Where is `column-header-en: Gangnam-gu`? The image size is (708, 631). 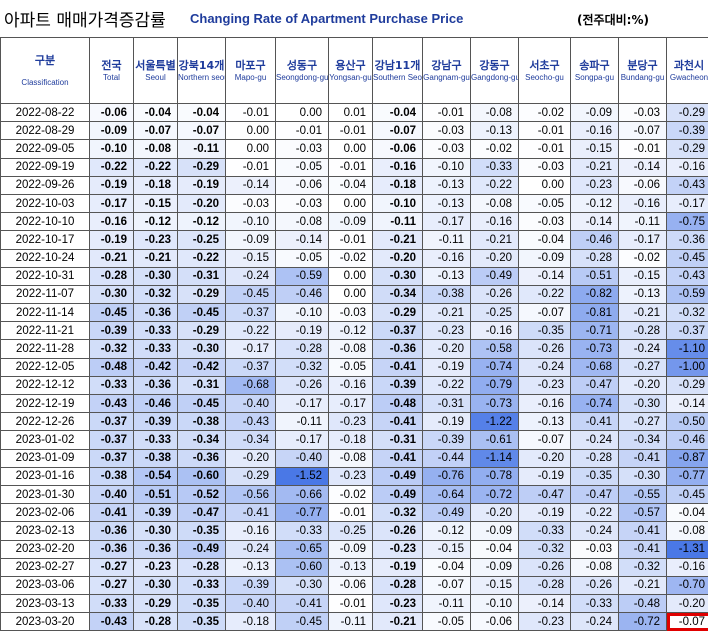 column-header-en: Gangnam-gu is located at coordinates (446, 77).